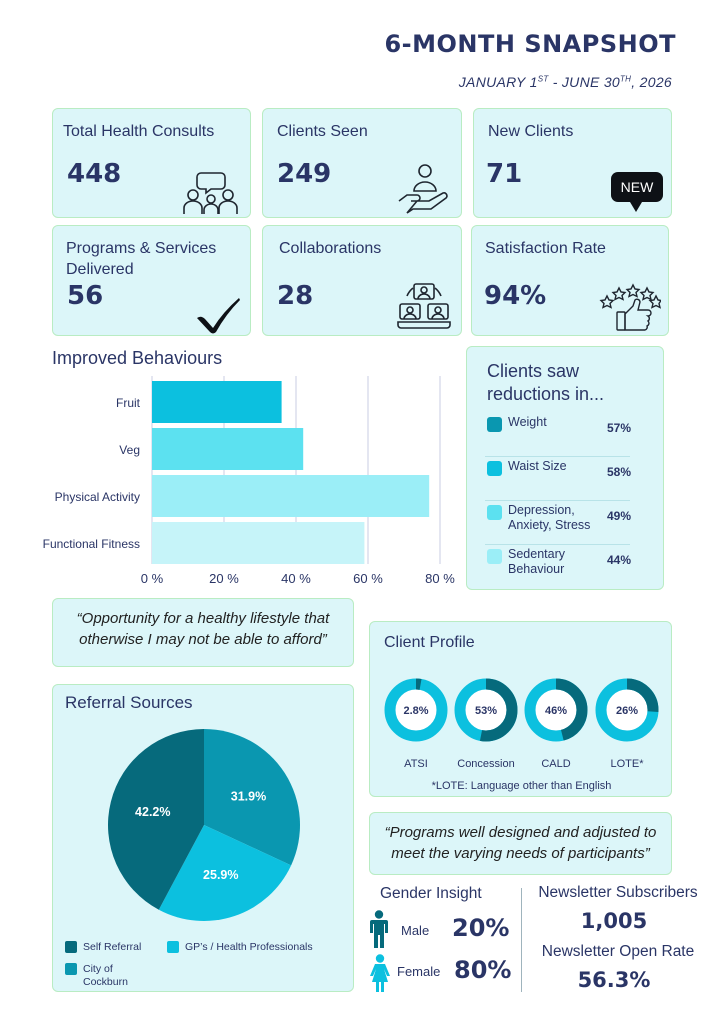 This screenshot has height=1024, width=724. I want to click on referral-title: Referral Sources, so click(129, 702).